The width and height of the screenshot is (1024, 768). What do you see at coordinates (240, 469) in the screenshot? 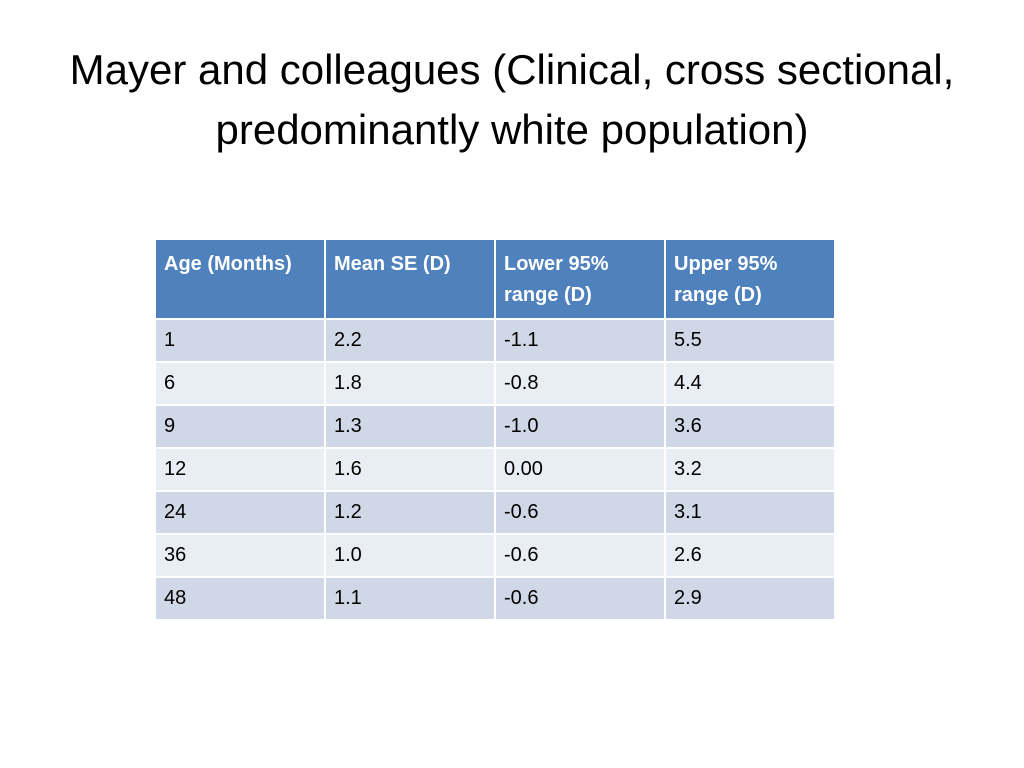
I see `cell-age: 12` at bounding box center [240, 469].